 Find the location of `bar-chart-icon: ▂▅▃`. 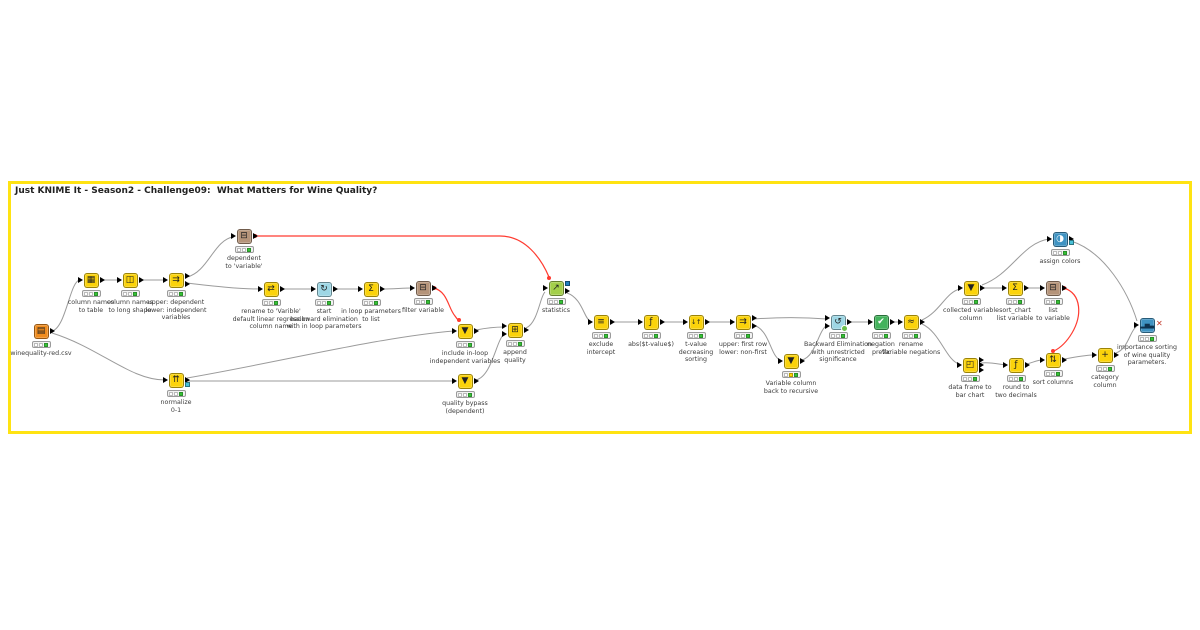

bar-chart-icon: ▂▅▃ is located at coordinates (1147, 325).